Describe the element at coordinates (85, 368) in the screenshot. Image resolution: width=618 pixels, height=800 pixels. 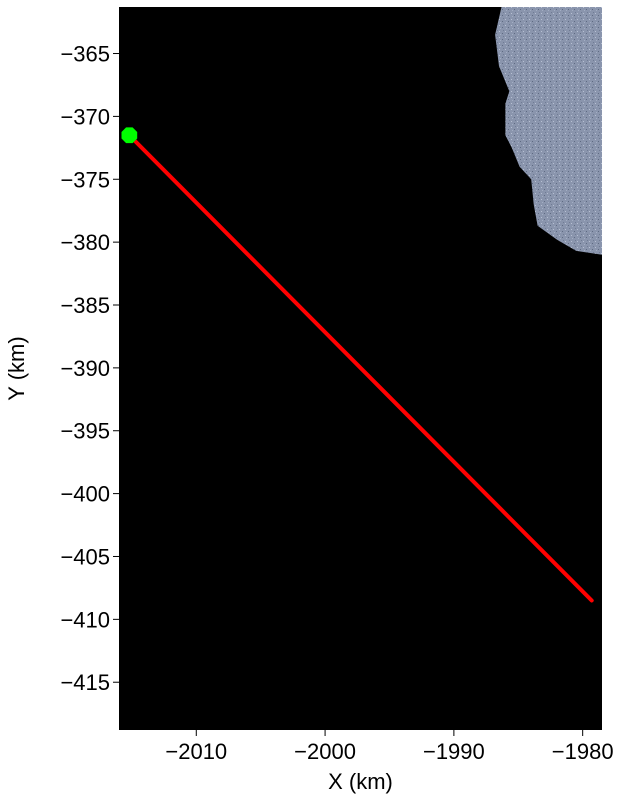
I see `y-tick-label: −390` at that location.